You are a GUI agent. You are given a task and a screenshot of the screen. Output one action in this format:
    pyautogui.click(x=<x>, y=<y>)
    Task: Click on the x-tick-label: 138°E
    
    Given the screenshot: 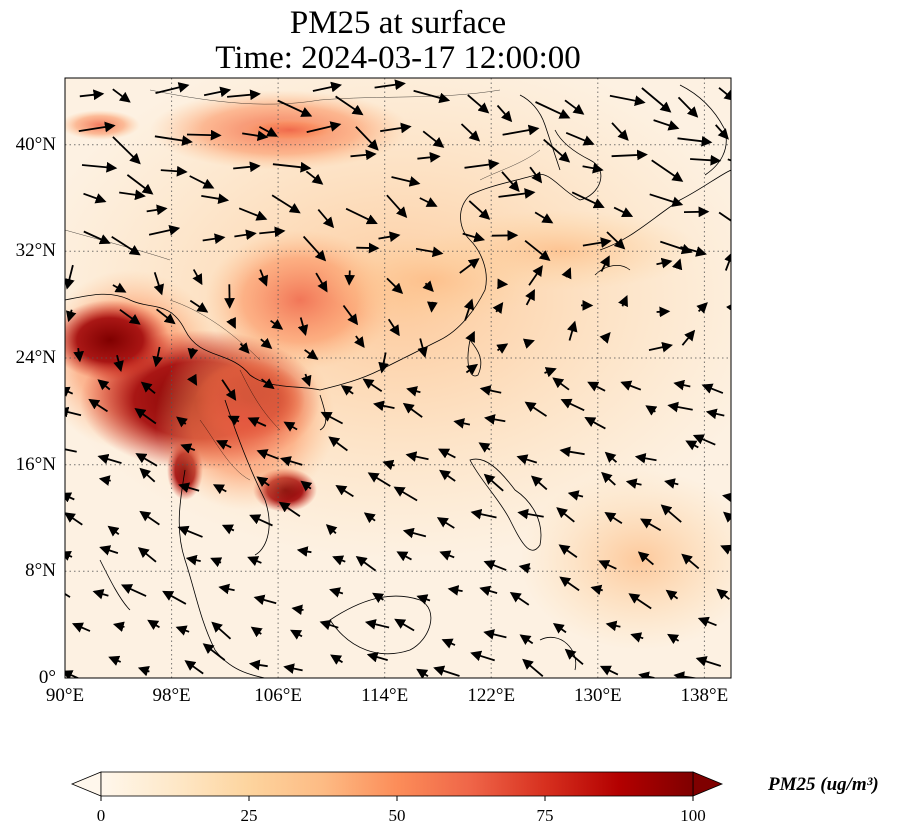 What is the action you would take?
    pyautogui.click(x=704, y=695)
    